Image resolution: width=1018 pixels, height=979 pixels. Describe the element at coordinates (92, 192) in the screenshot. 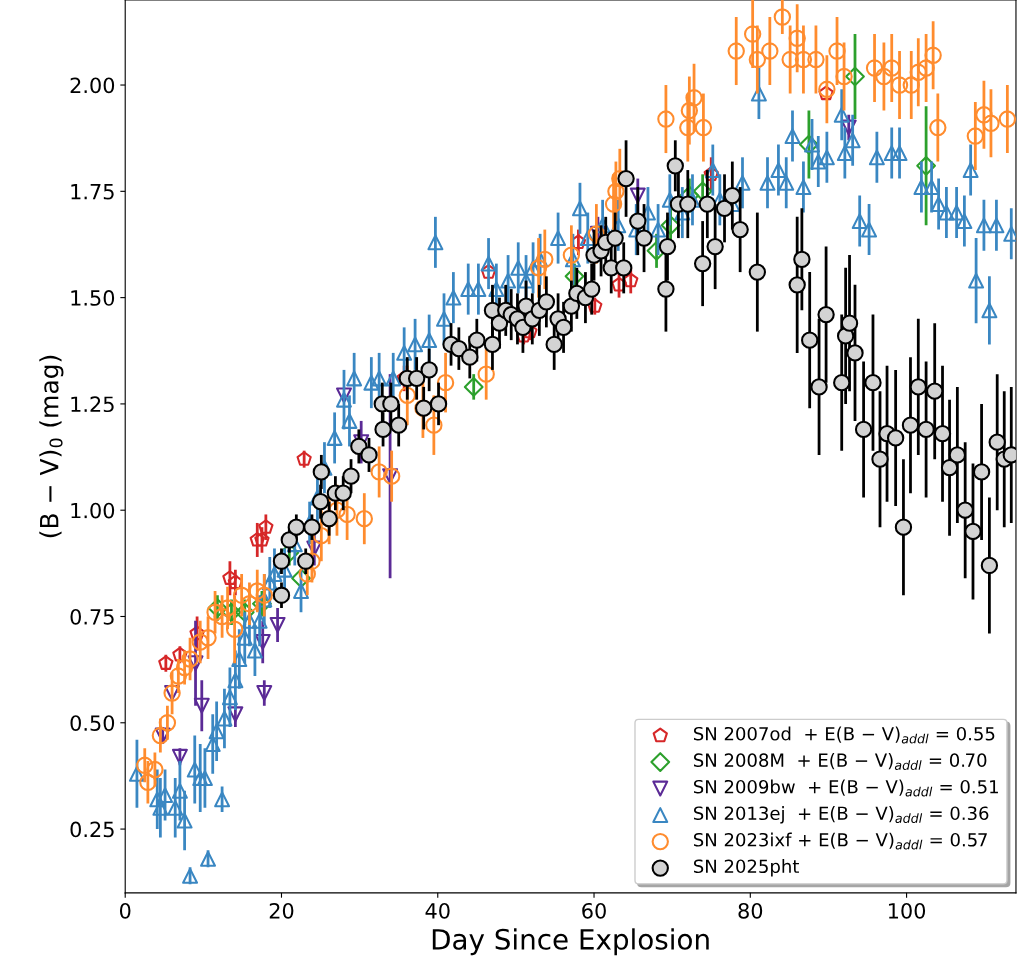

I see `y-tick-label: 1.75` at that location.